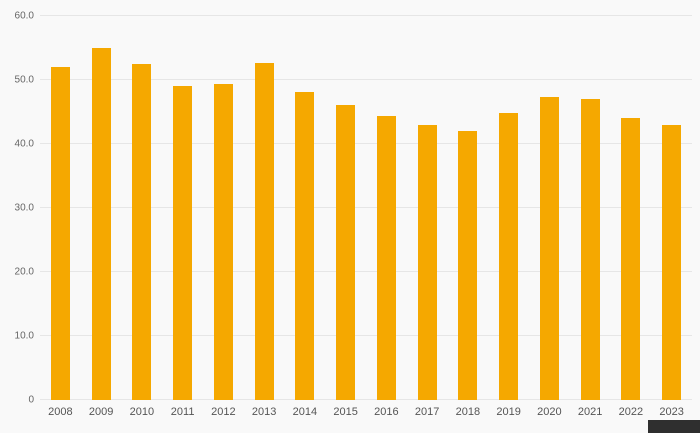 This screenshot has height=433, width=700. Describe the element at coordinates (427, 262) in the screenshot. I see `bar-2017` at that location.